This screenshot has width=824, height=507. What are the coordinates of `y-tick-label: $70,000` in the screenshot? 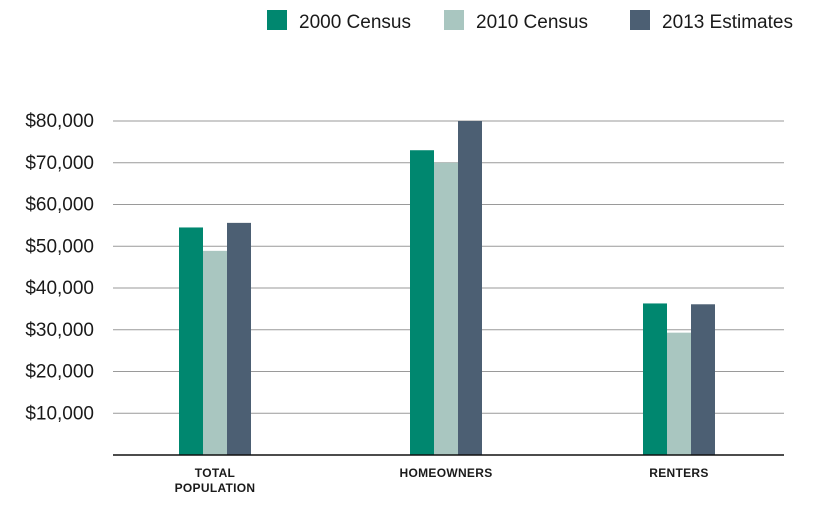 It's located at (59, 163).